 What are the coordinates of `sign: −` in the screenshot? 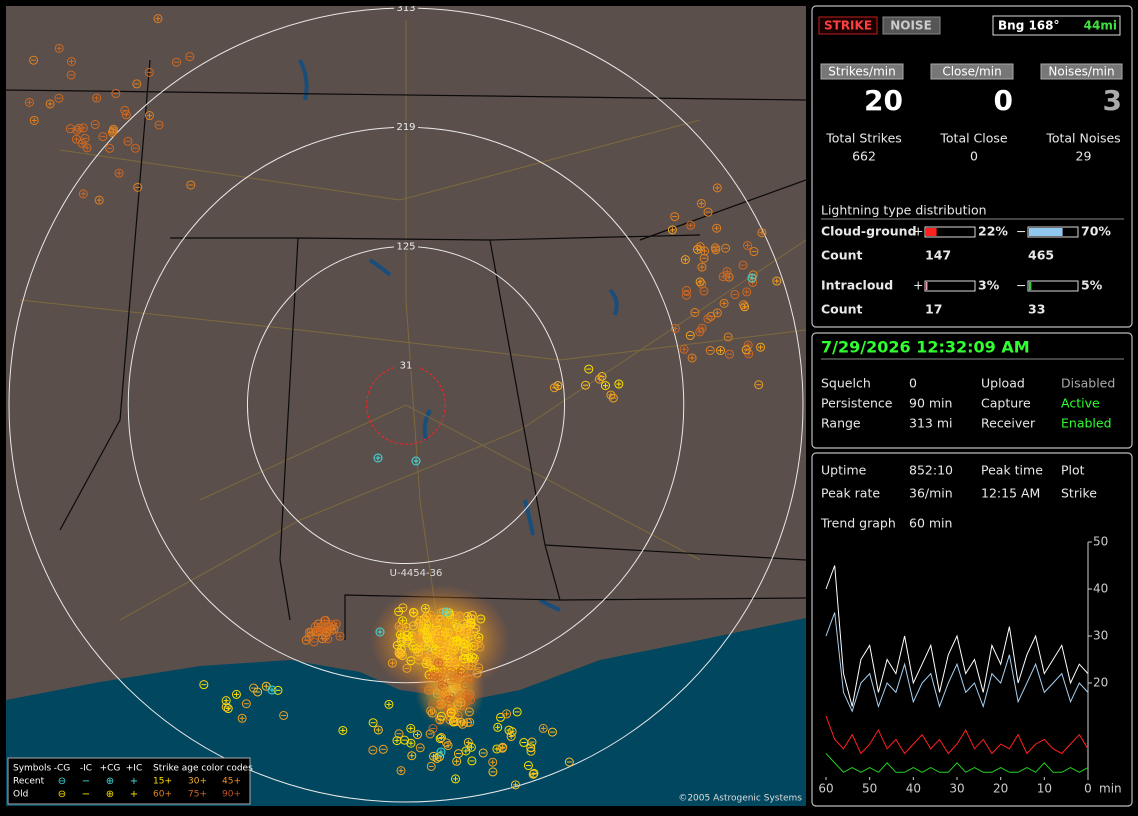 It's located at (1021, 285).